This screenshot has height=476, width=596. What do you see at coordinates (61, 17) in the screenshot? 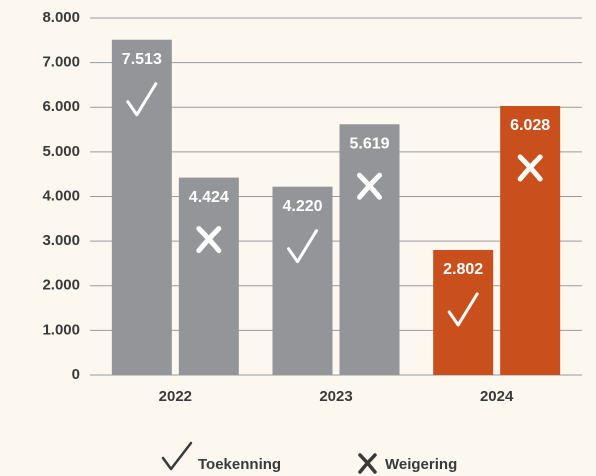
I see `y-tick-label: 8.000` at bounding box center [61, 17].